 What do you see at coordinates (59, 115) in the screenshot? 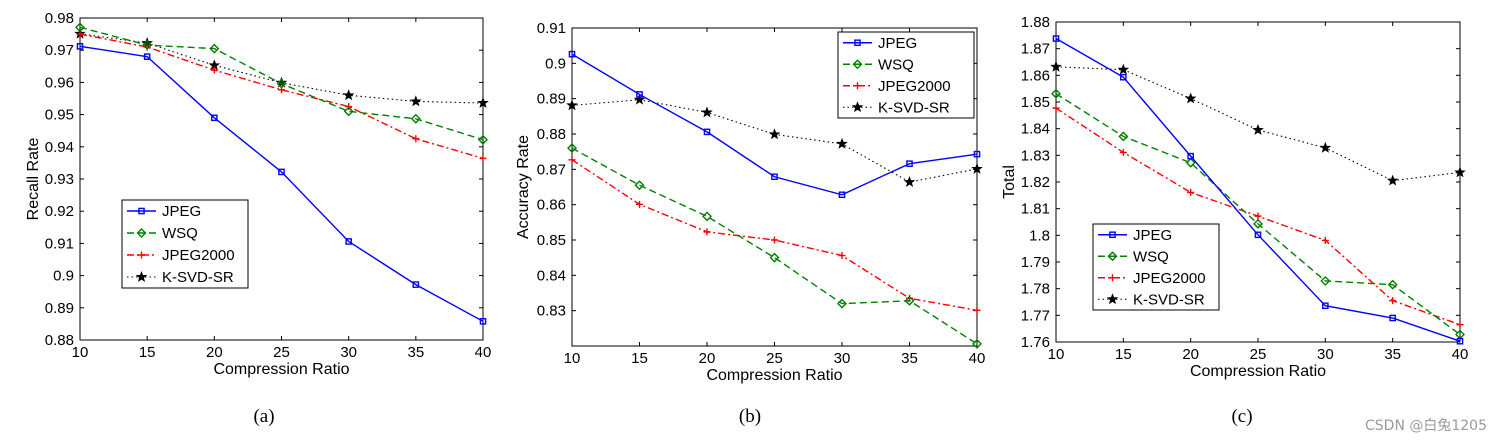
I see `y-tick-label: 0.95` at bounding box center [59, 115].